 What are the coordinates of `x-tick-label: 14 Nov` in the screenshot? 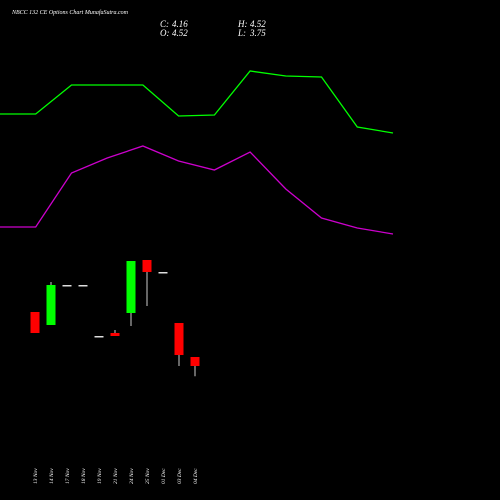 It's located at (51, 476).